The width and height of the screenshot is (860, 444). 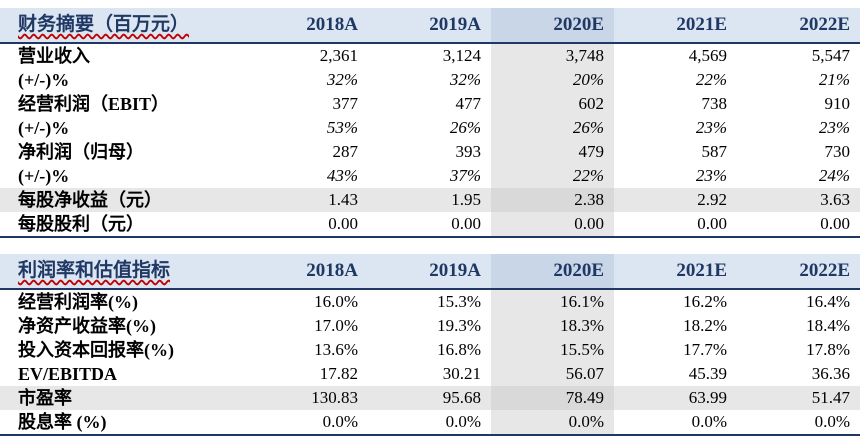 I want to click on table-cell: 16.1%, so click(x=552, y=301).